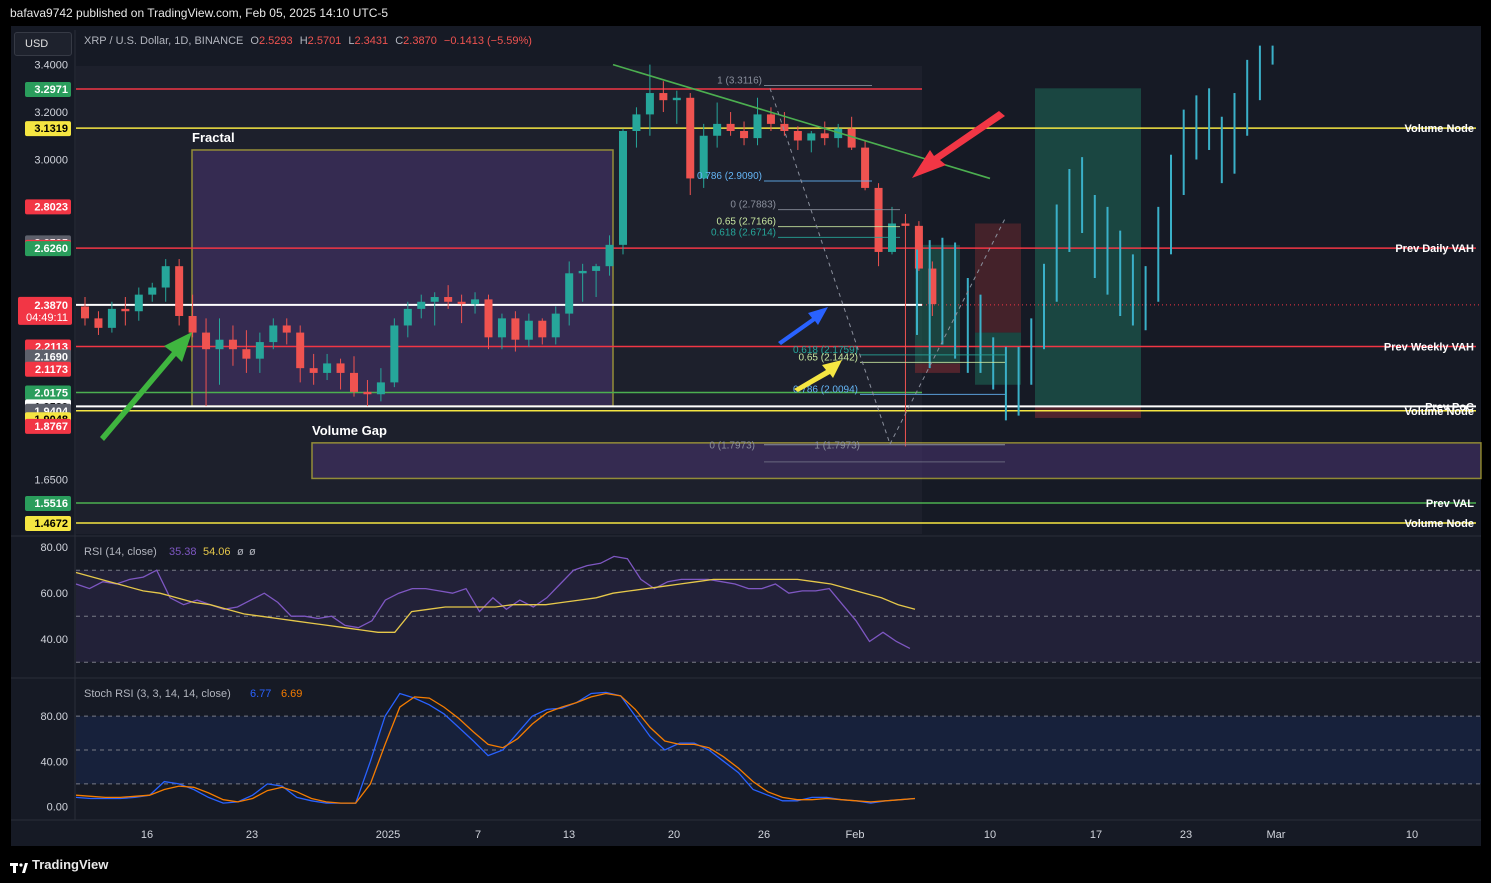  I want to click on brand-name: TradingView, so click(70, 864).